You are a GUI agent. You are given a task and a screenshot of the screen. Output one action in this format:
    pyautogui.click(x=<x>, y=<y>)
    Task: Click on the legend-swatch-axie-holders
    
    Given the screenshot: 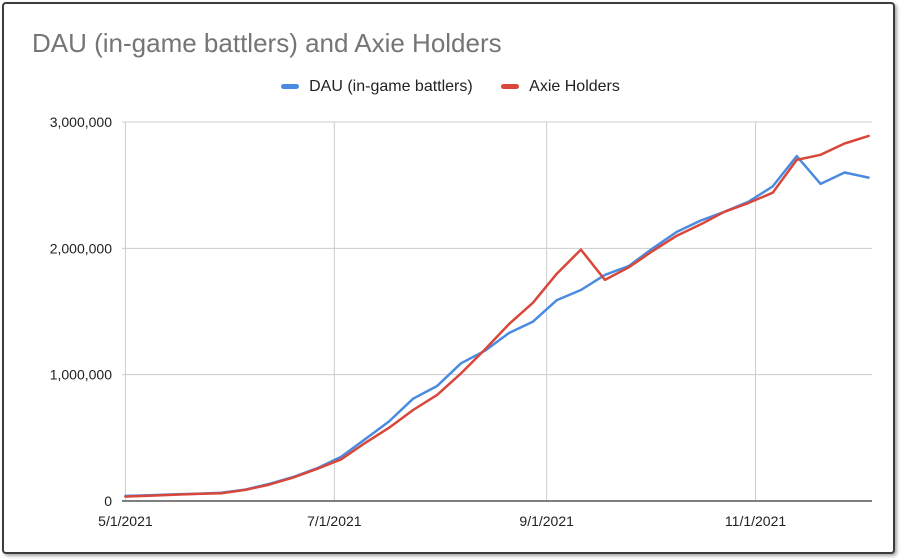 What is the action you would take?
    pyautogui.click(x=510, y=86)
    